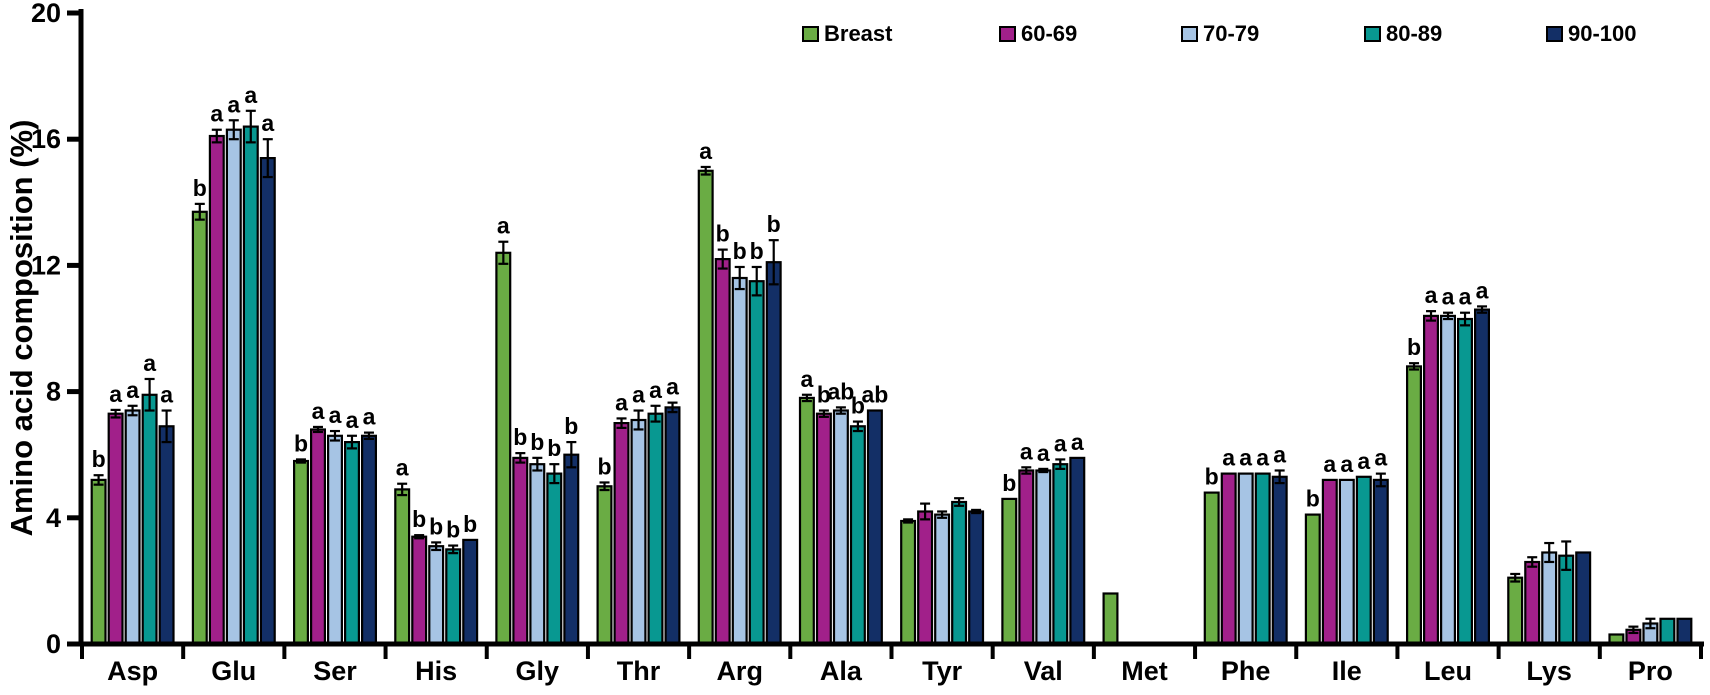 This screenshot has height=695, width=1710. What do you see at coordinates (1211, 568) in the screenshot?
I see `bar-phe-breast` at bounding box center [1211, 568].